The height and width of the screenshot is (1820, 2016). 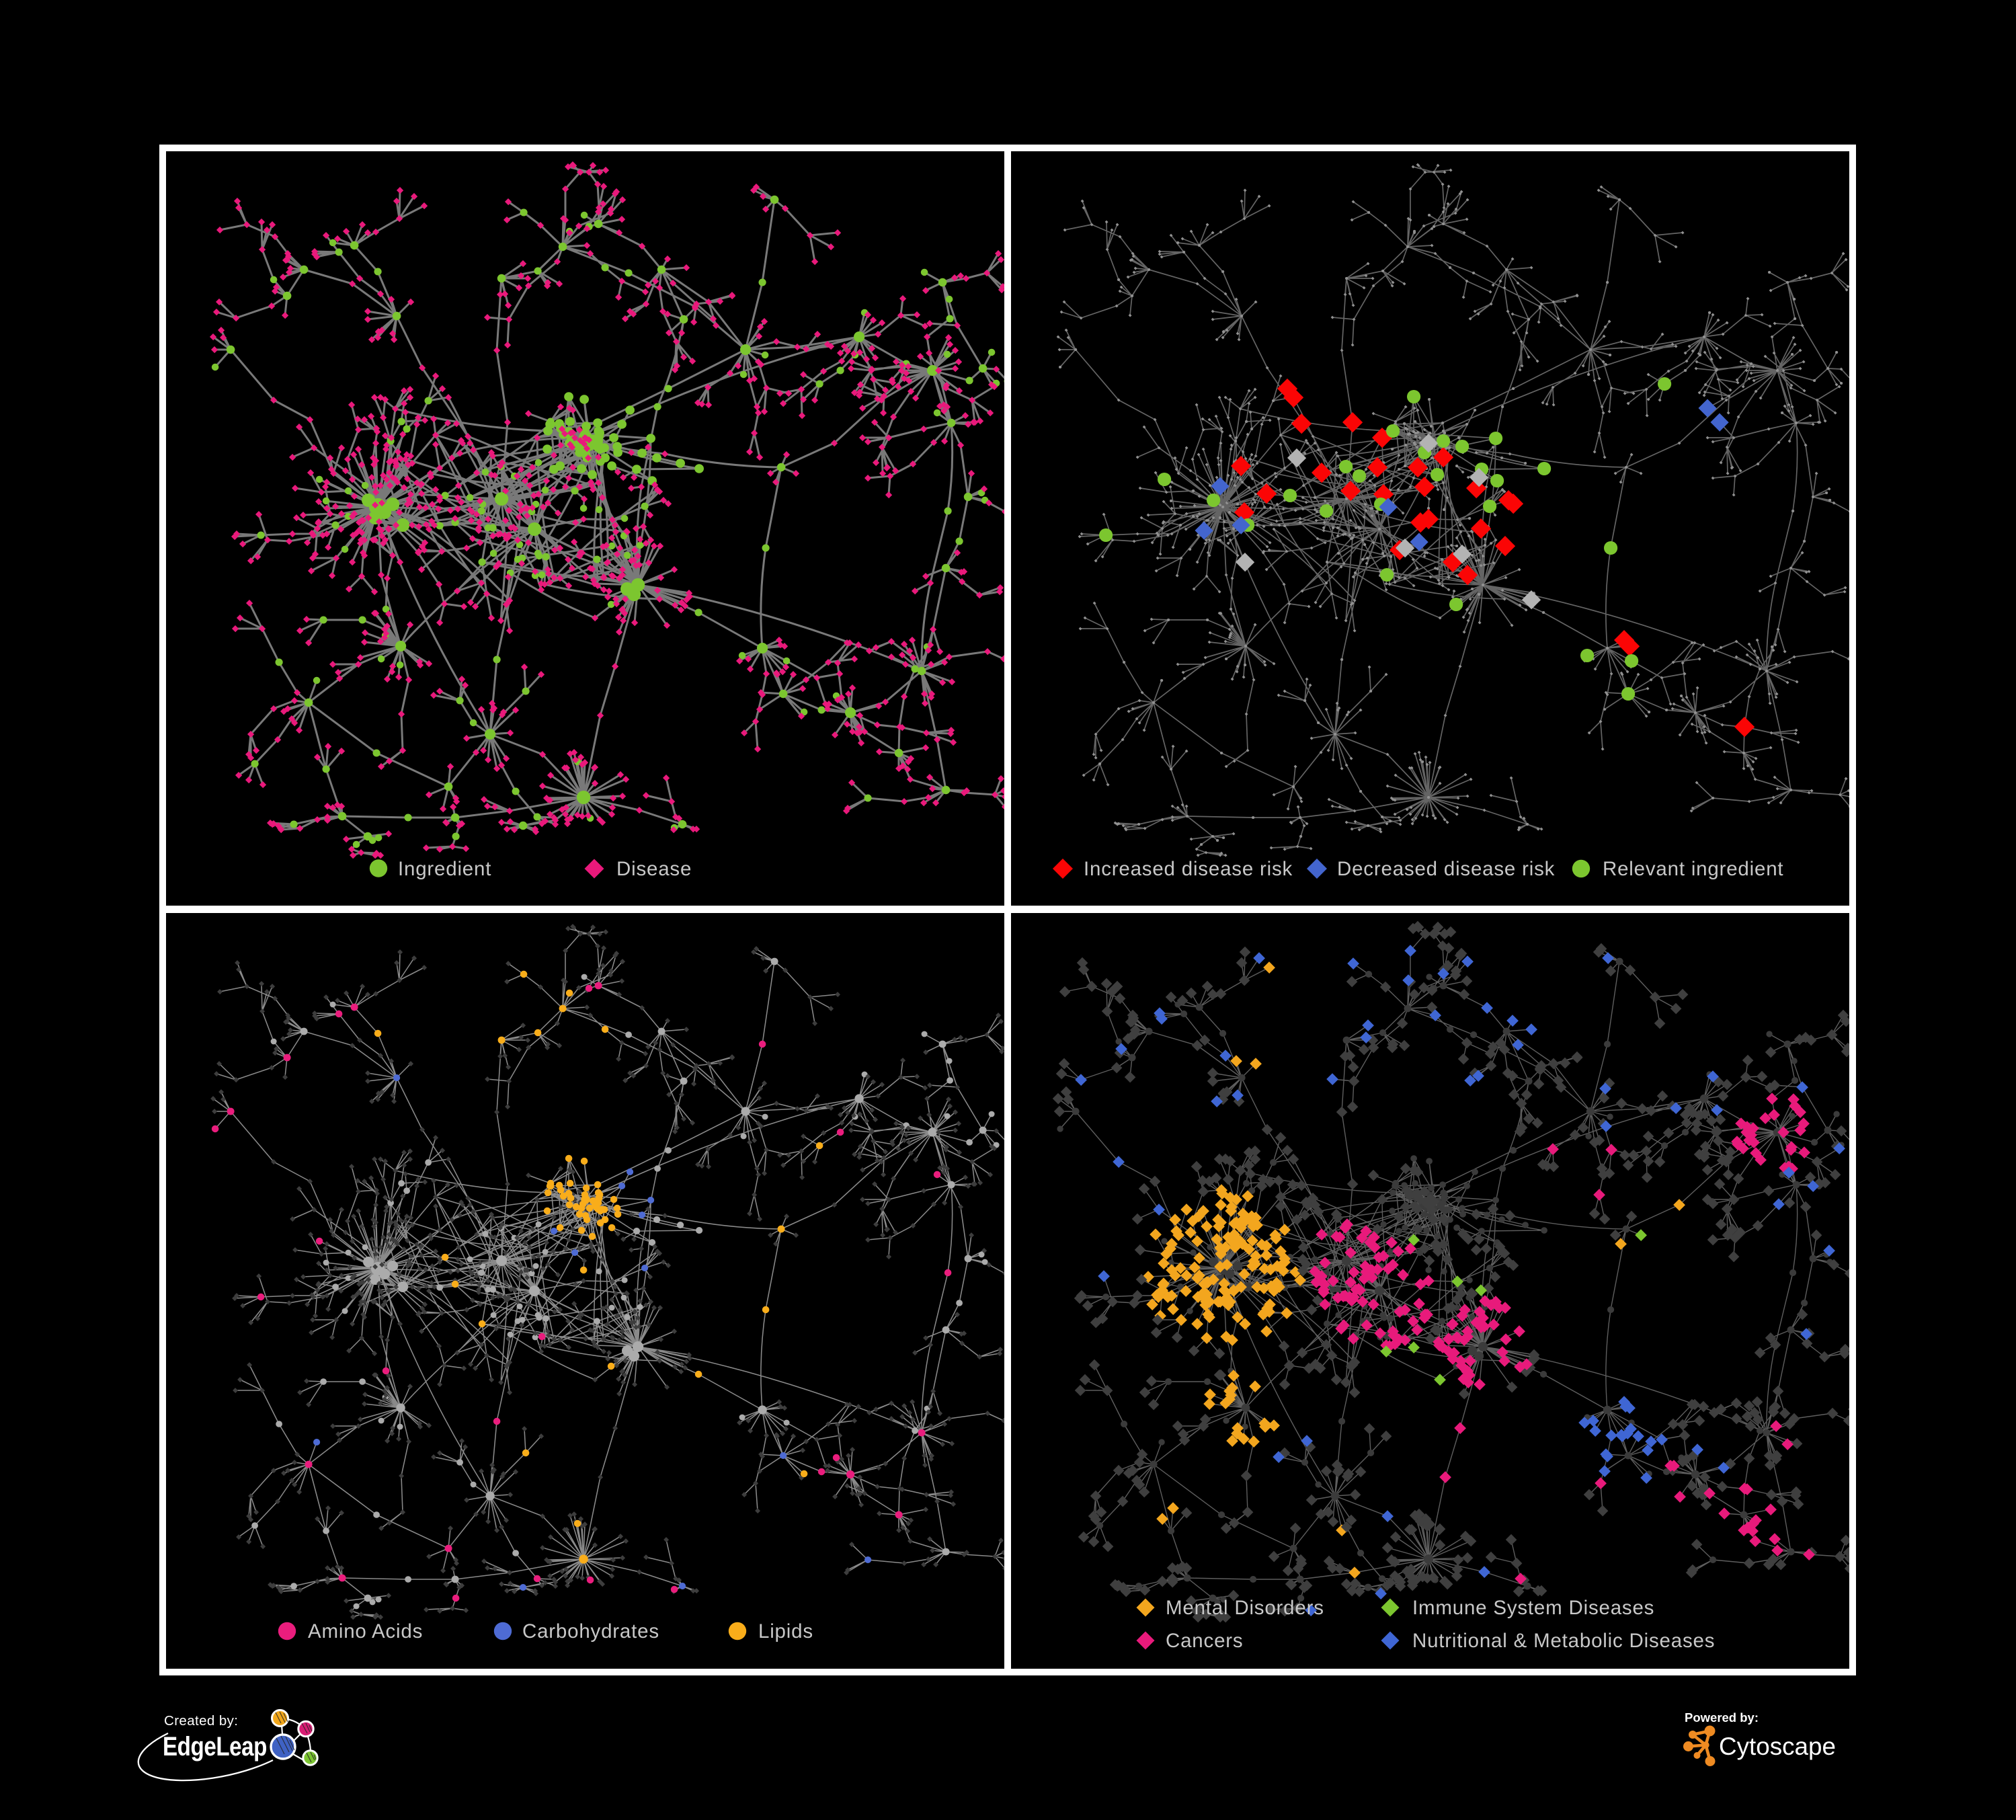 I want to click on svg-text: Powered by:, so click(x=1722, y=1717).